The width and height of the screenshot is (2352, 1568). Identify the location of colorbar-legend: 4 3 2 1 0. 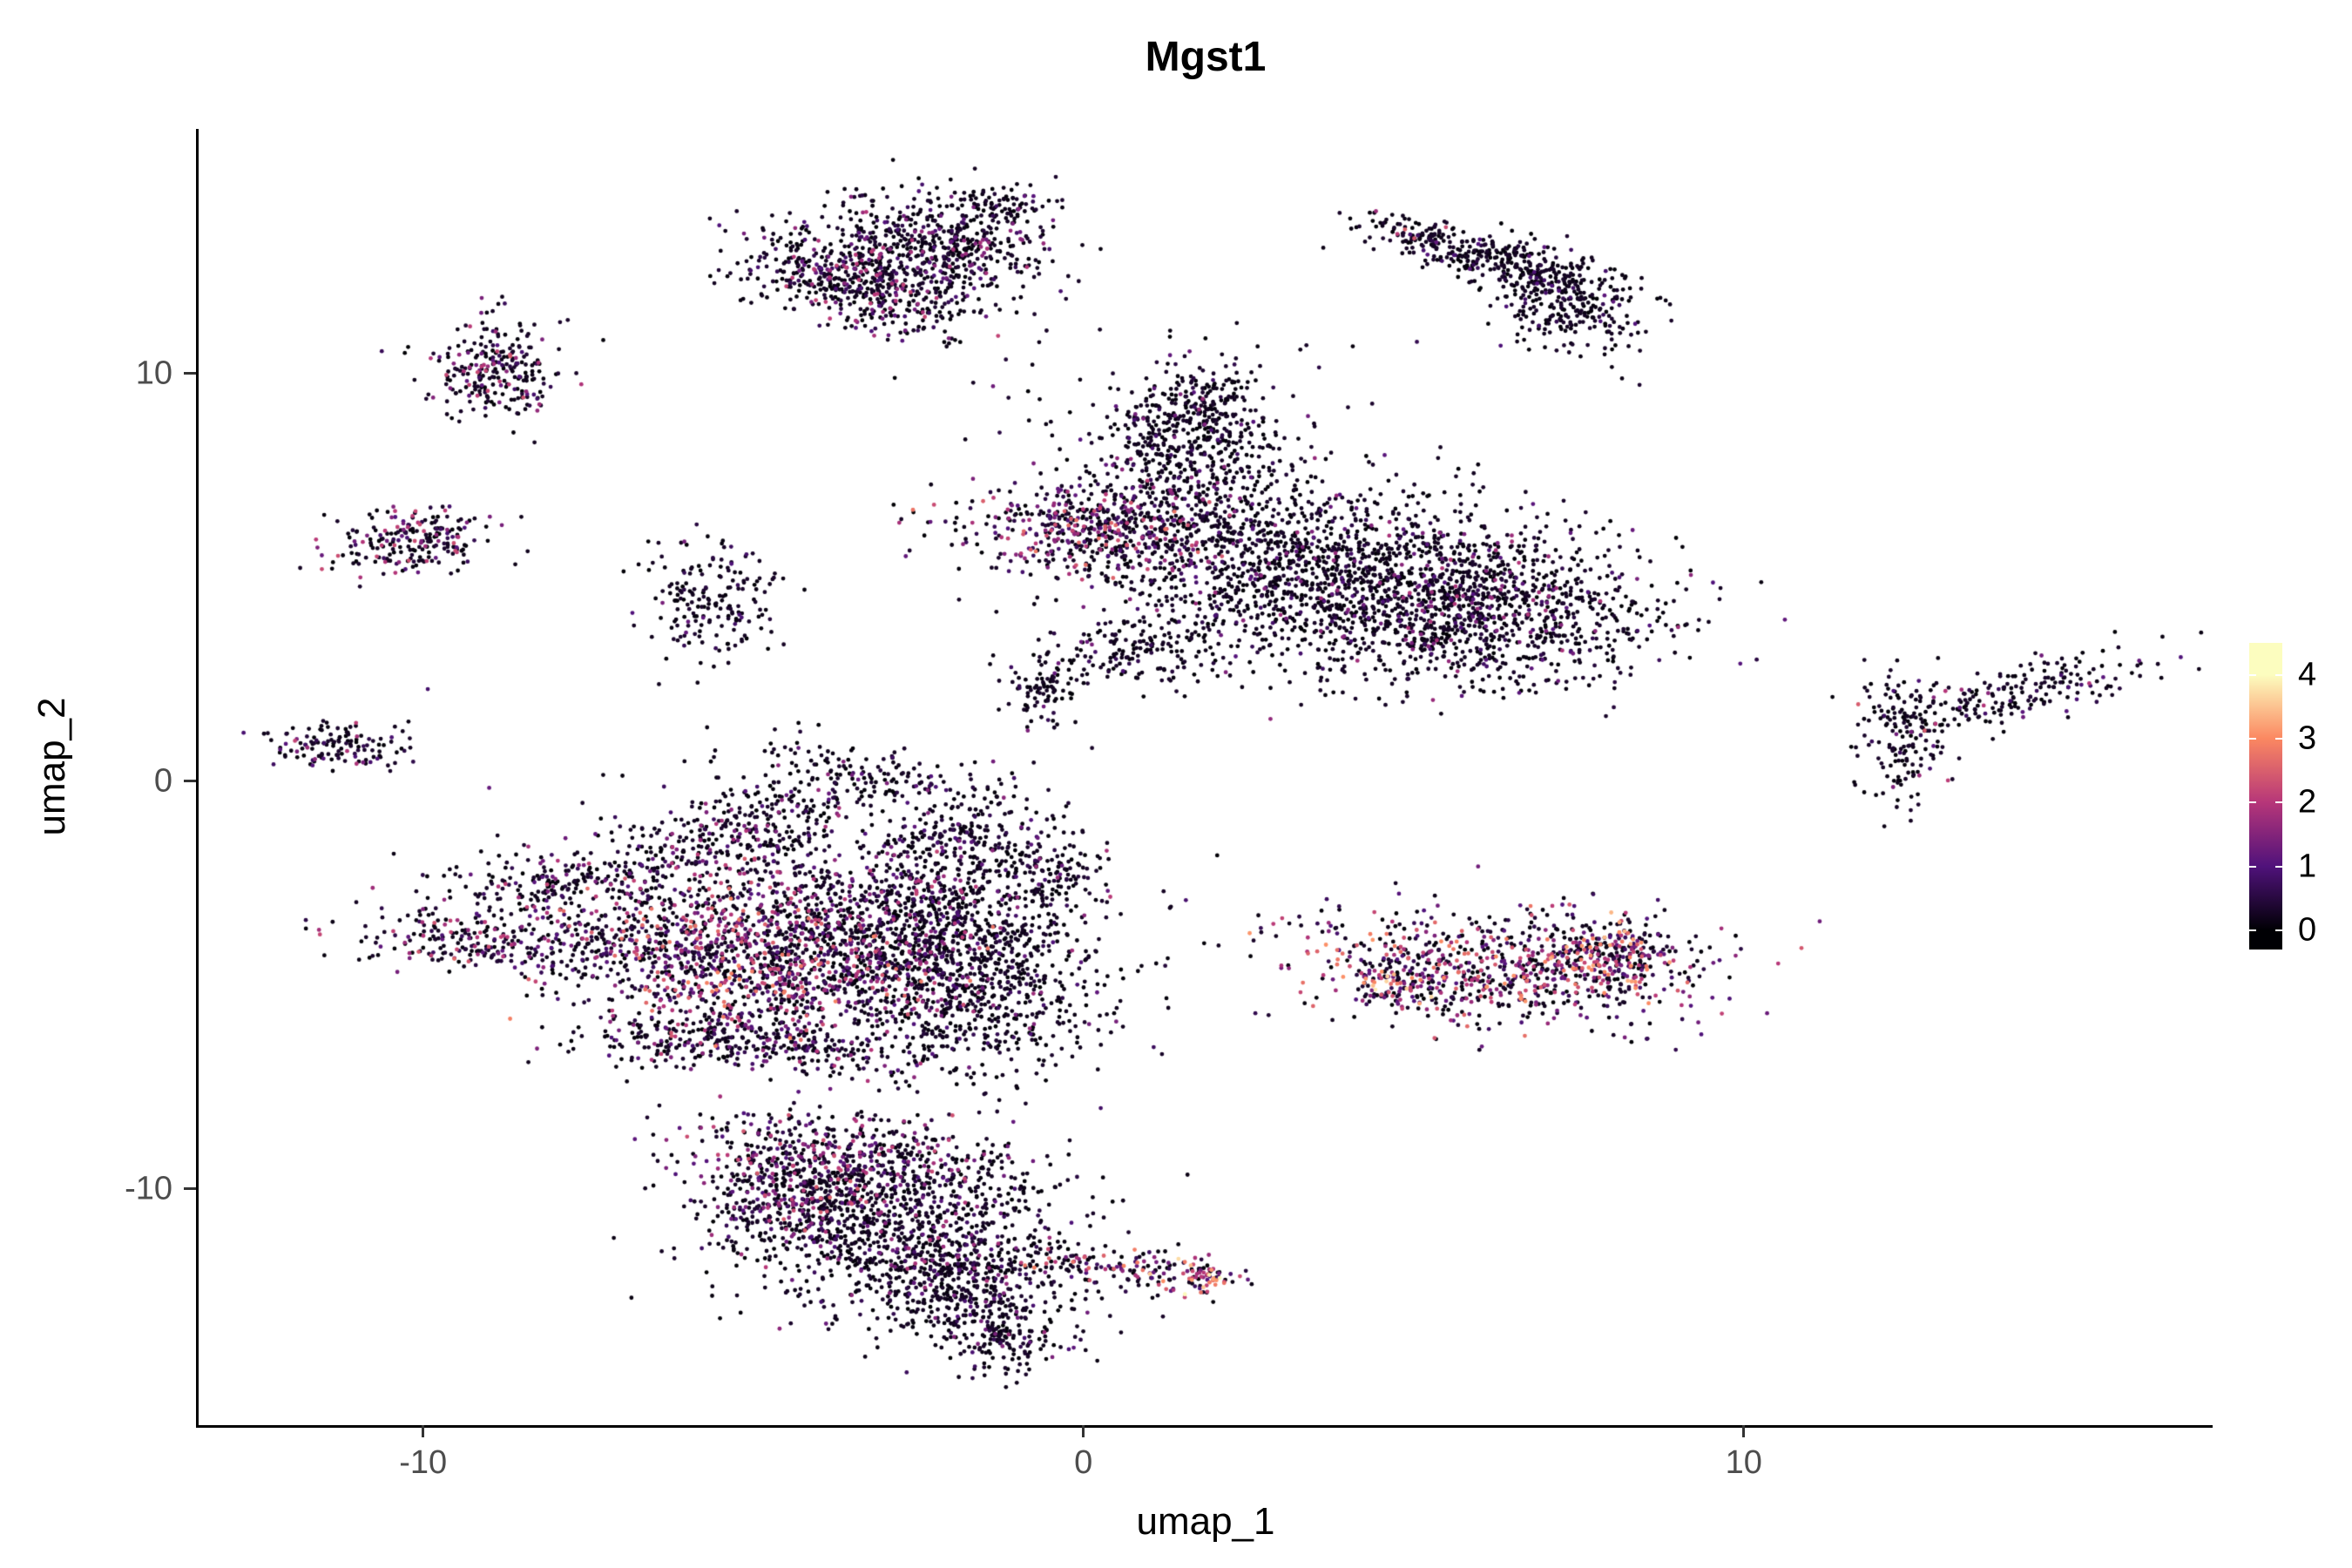
(2300, 796).